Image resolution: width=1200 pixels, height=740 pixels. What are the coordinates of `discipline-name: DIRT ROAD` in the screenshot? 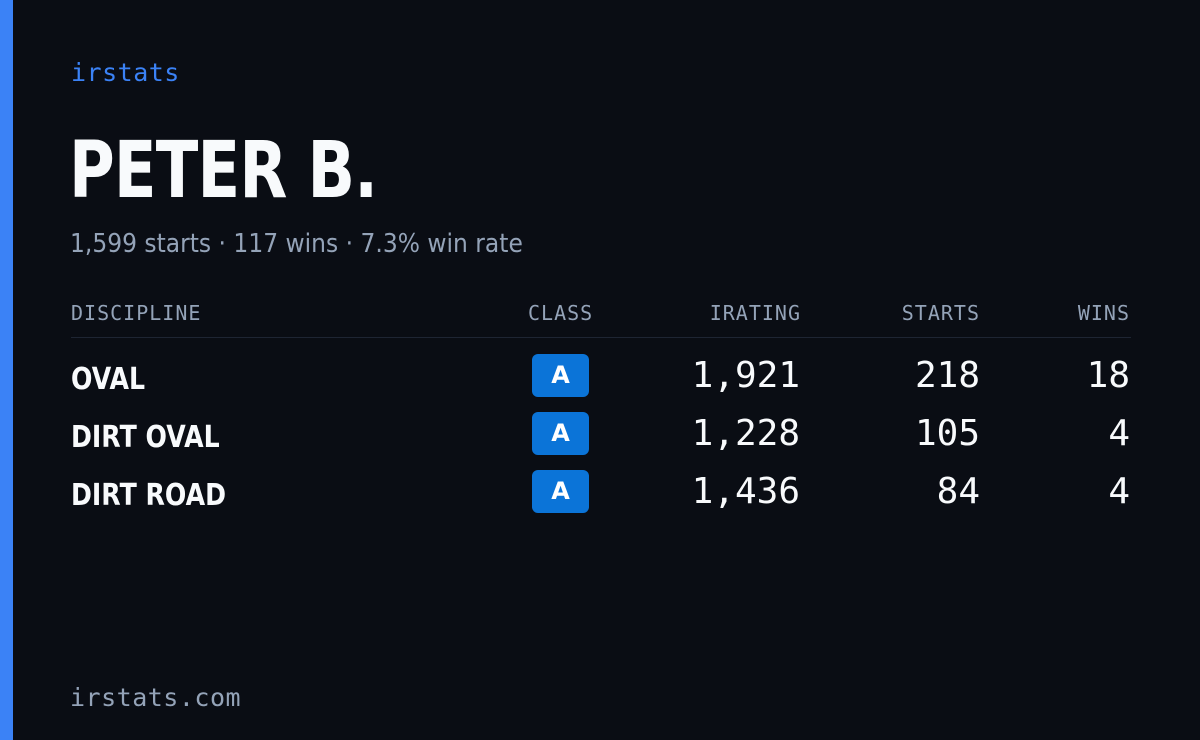 It's located at (149, 495).